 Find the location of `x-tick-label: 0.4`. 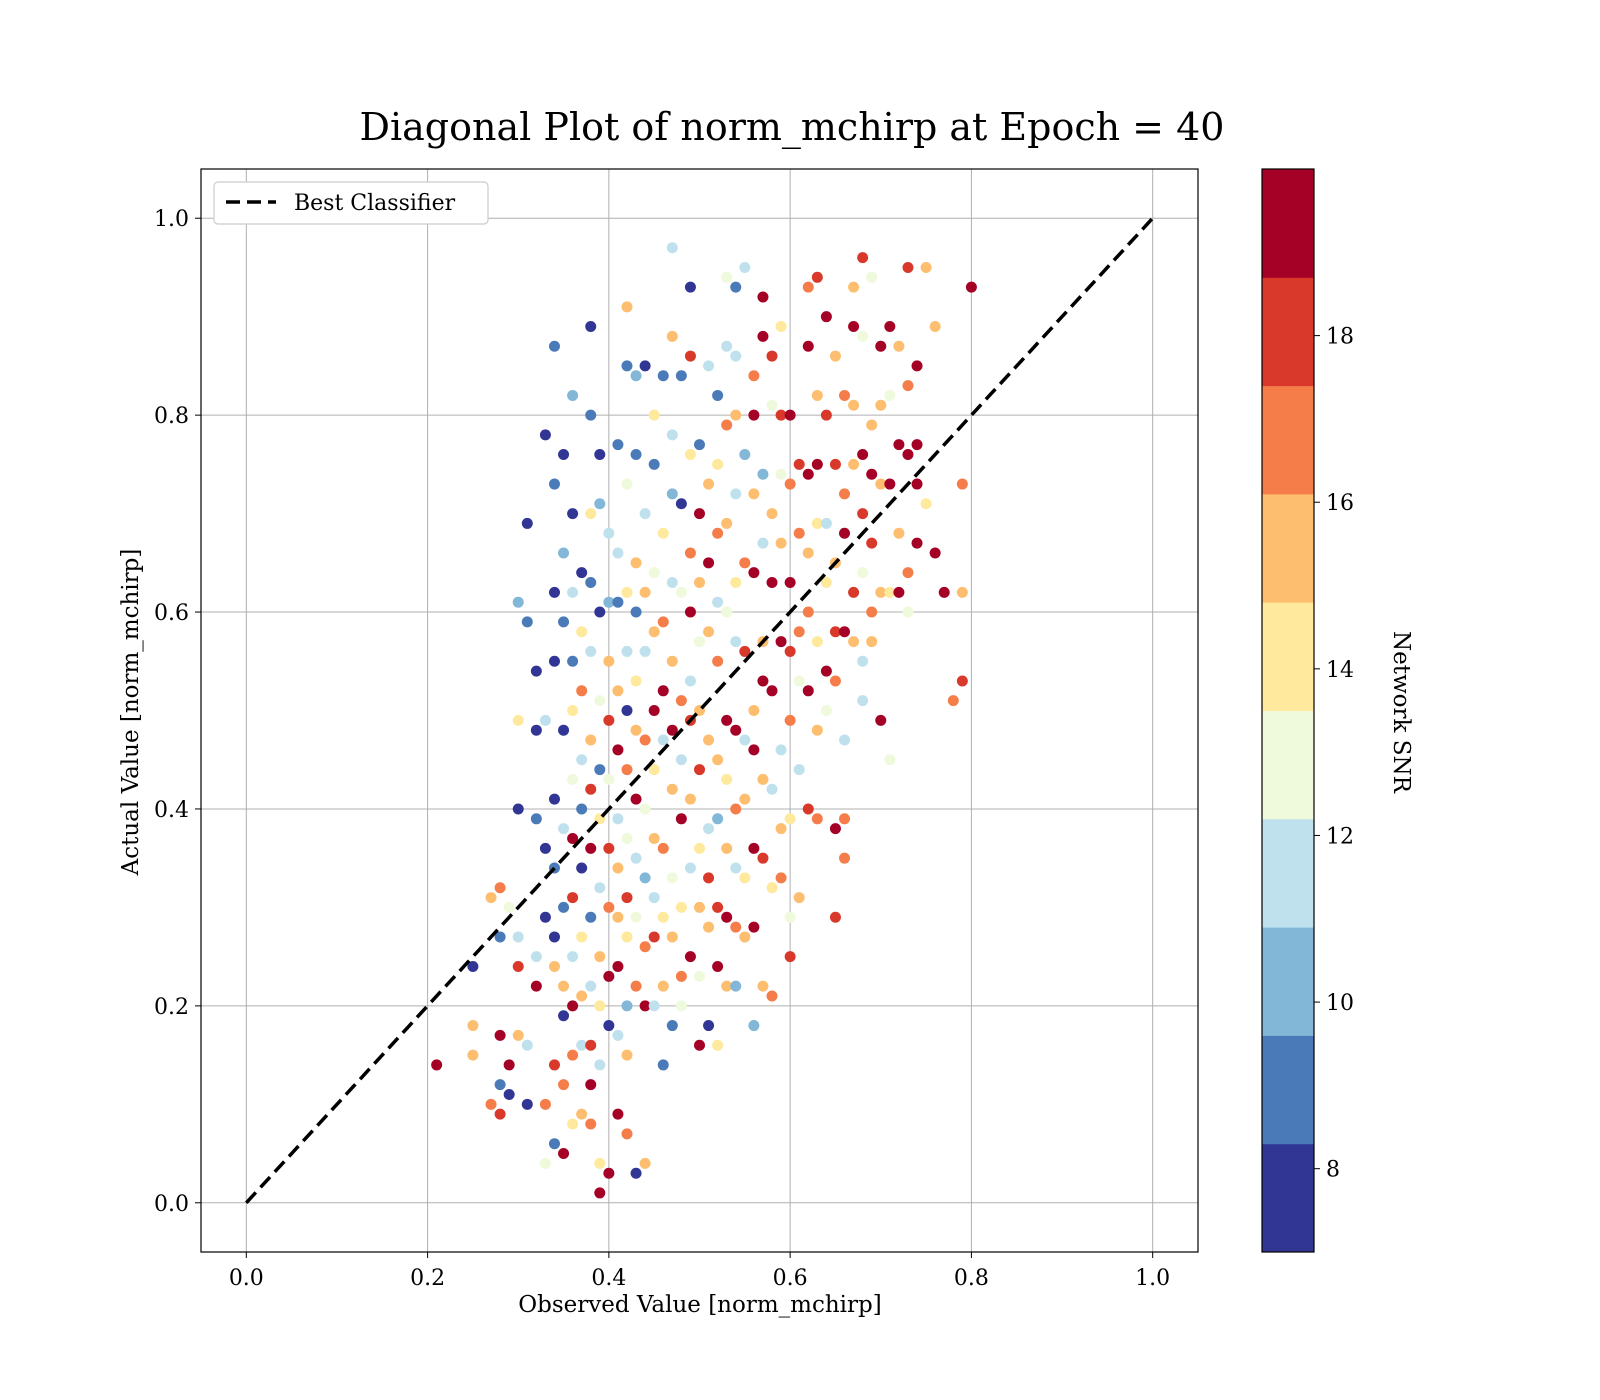

x-tick-label: 0.4 is located at coordinates (608, 1278).